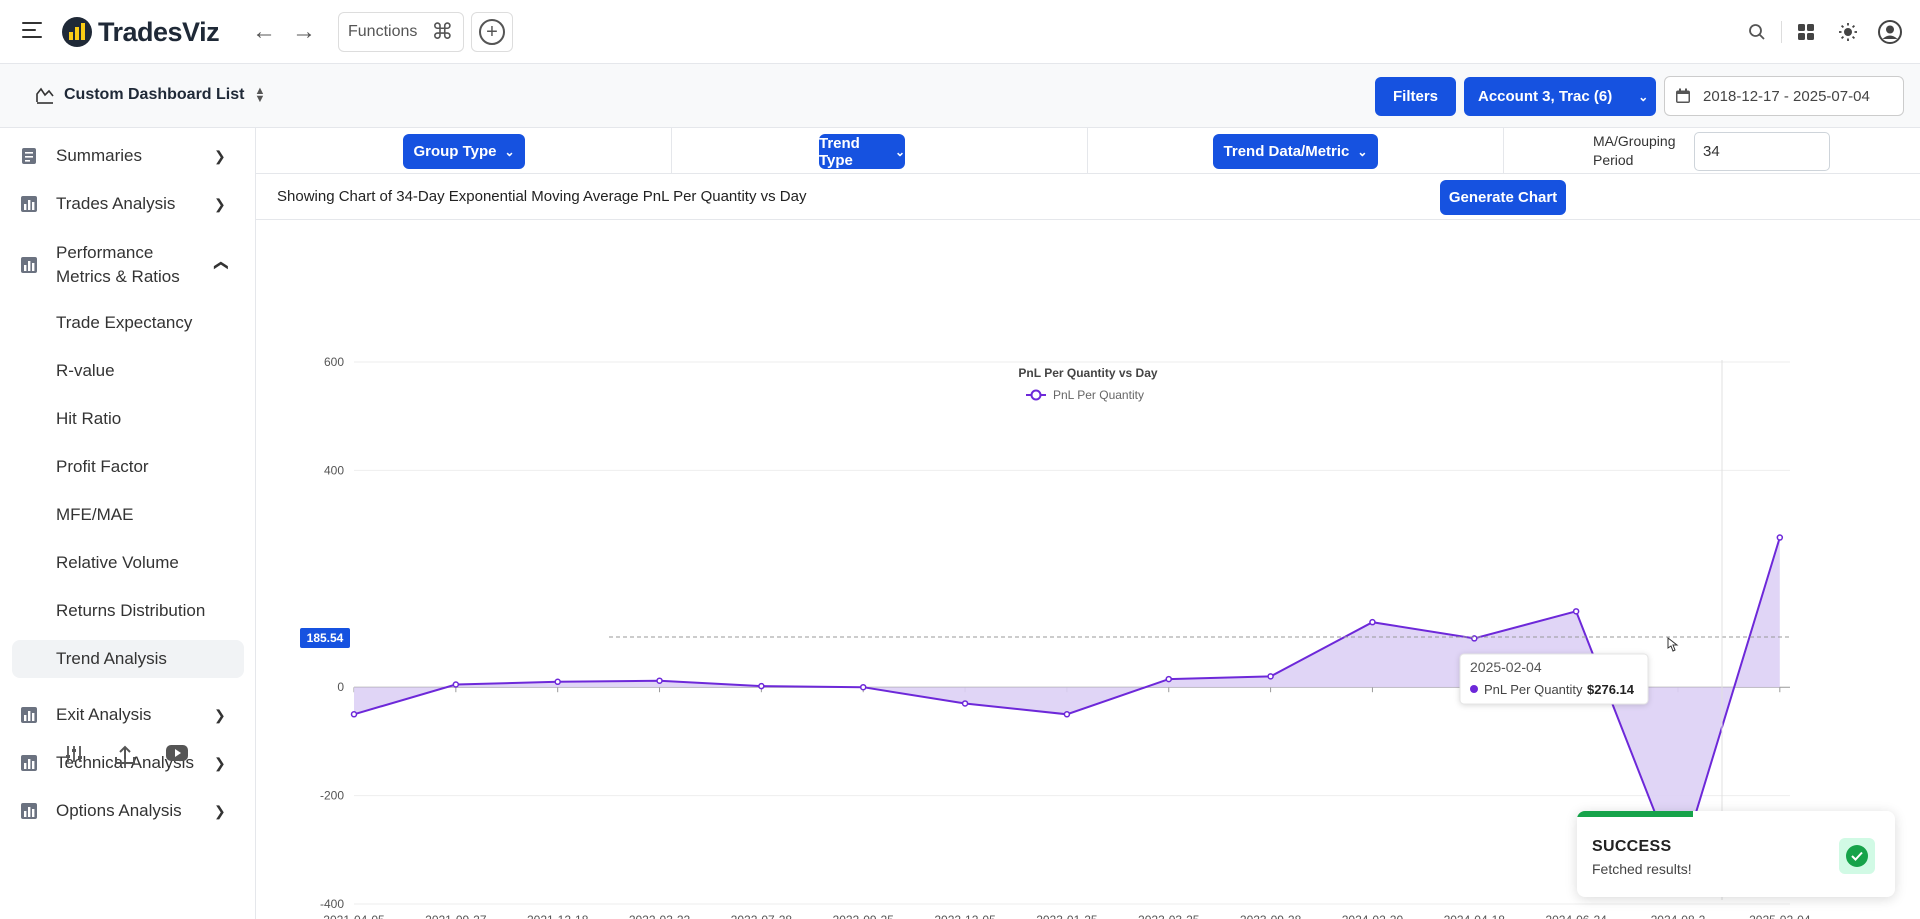  Describe the element at coordinates (1890, 32) in the screenshot. I see `user-avatar-icon` at that location.